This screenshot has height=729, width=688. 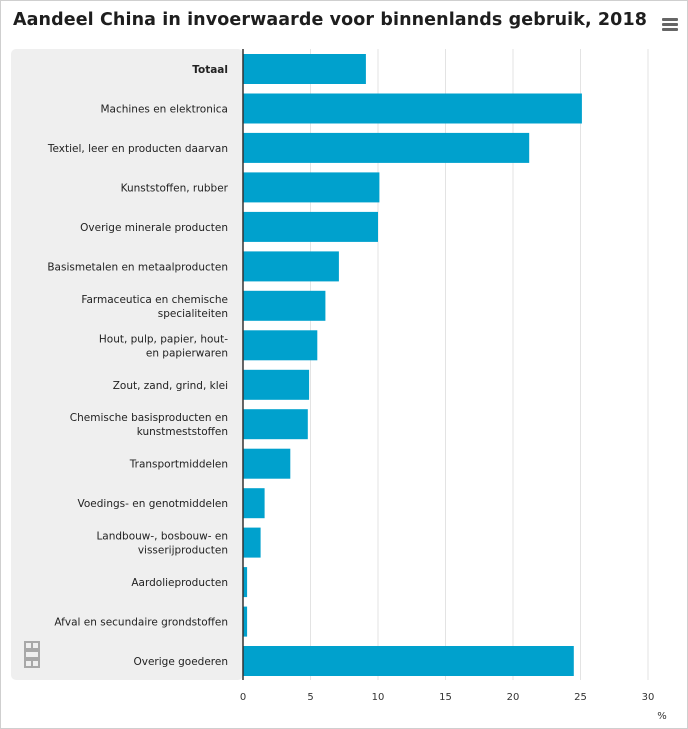 What do you see at coordinates (163, 339) in the screenshot?
I see `category-label-line: Hout, pulp, papier, hout-` at bounding box center [163, 339].